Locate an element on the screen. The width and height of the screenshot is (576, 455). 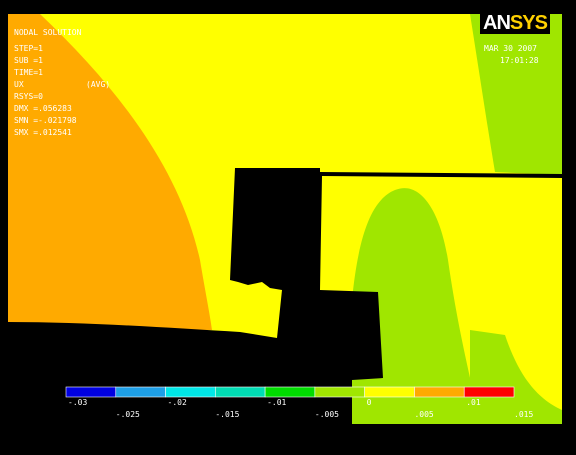
bottom-strip is located at coordinates (288, 439).